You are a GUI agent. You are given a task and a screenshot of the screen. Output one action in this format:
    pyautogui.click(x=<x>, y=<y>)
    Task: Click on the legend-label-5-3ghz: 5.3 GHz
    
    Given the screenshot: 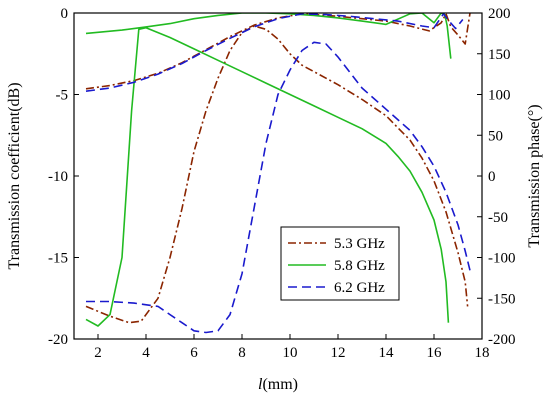 What is the action you would take?
    pyautogui.click(x=359, y=244)
    